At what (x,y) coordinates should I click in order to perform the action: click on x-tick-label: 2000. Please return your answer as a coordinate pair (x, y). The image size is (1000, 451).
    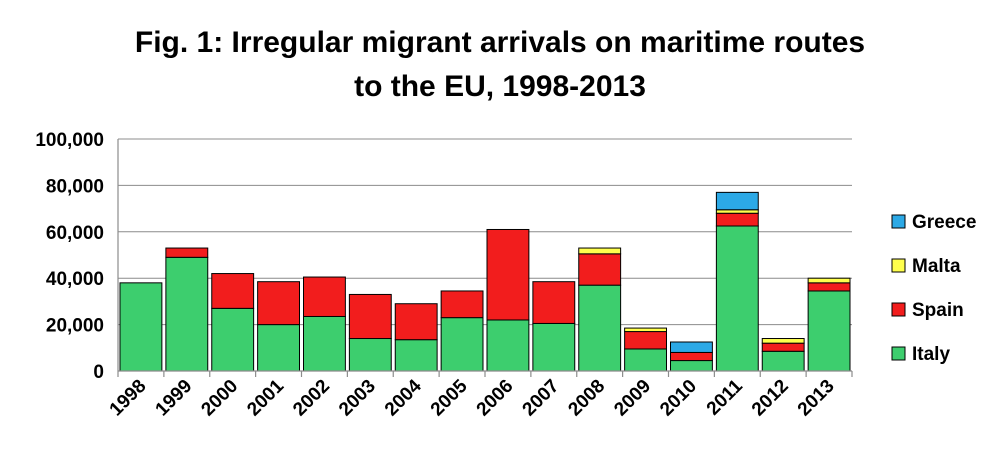
    Looking at the image, I should click on (219, 398).